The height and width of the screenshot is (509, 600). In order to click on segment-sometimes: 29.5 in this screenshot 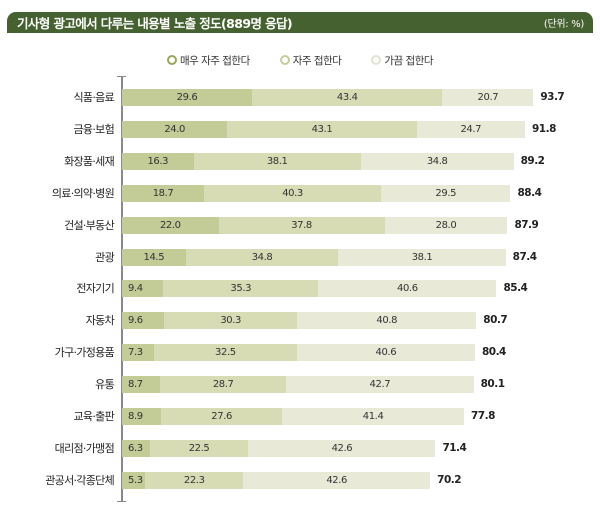, I will do `click(445, 193)`.